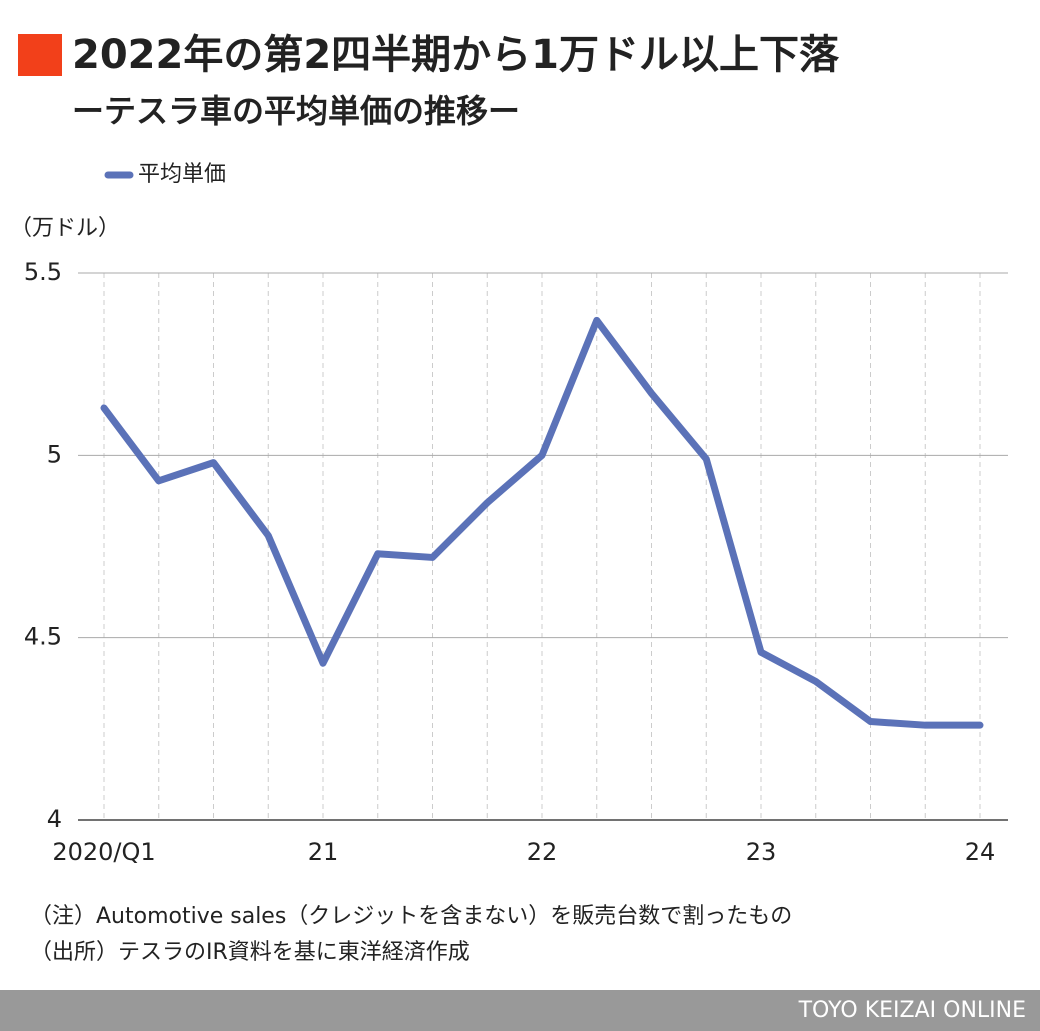  I want to click on x-tick-label: 22, so click(542, 852).